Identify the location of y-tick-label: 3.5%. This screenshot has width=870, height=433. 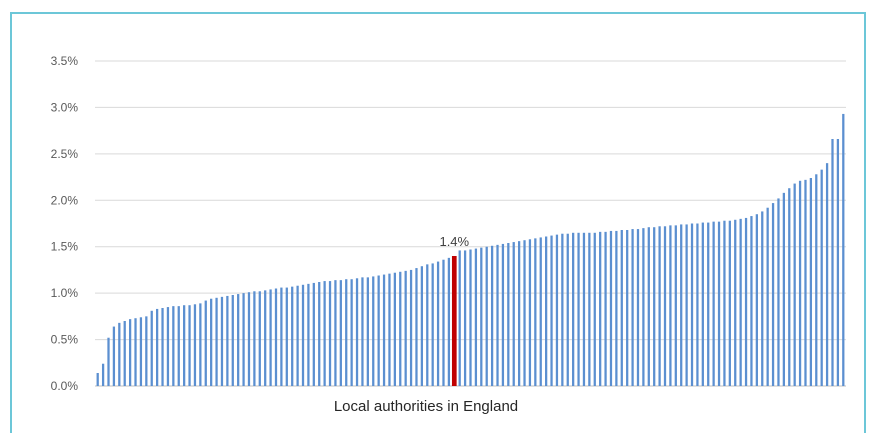
(65, 61).